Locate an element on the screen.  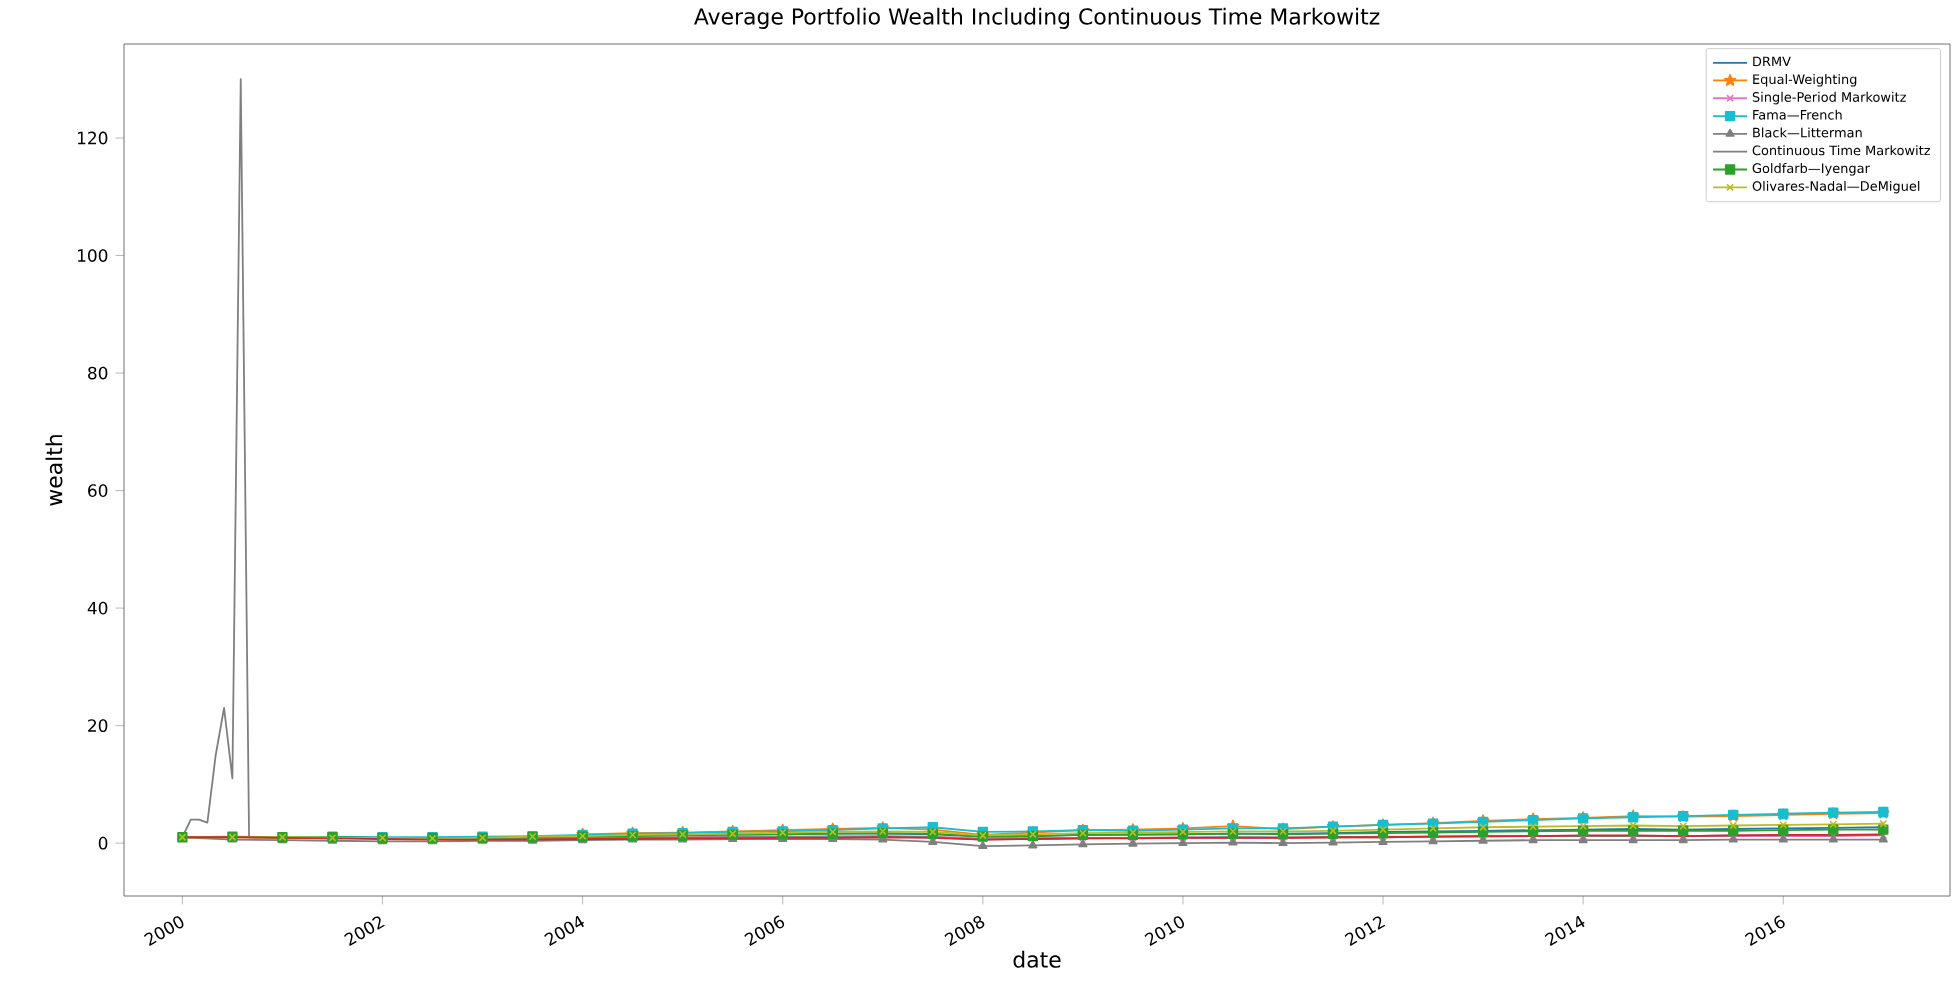
y-tick-label: 60 is located at coordinates (98, 490).